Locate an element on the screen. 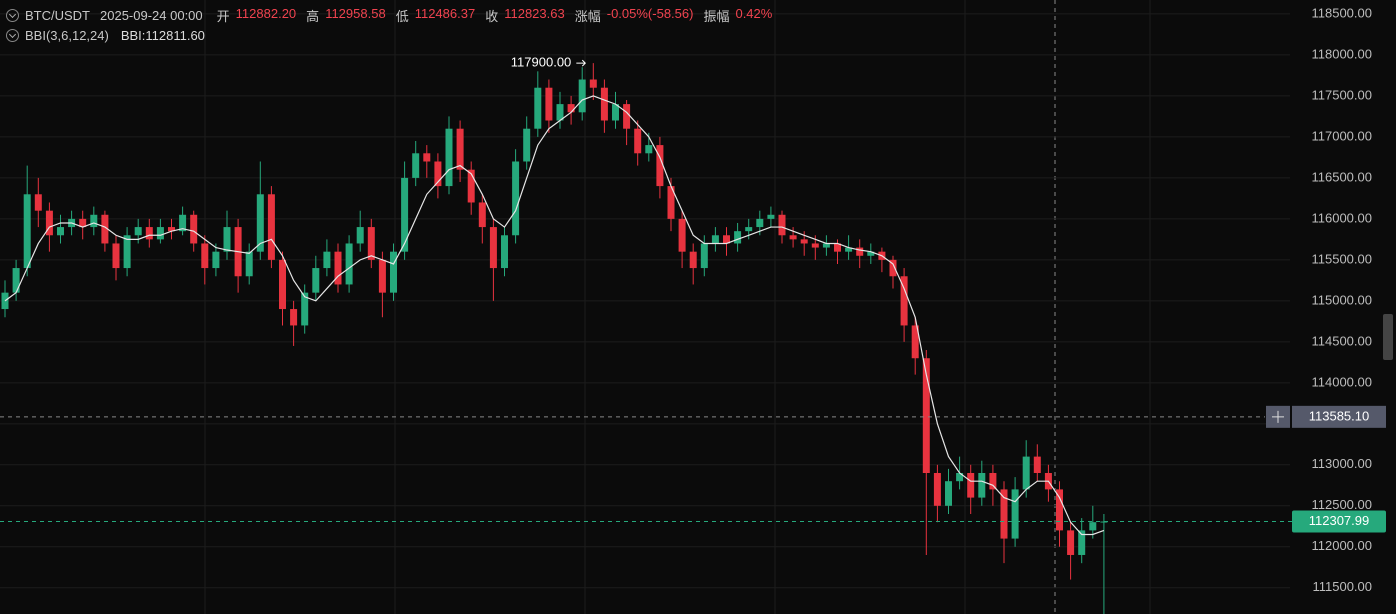 The width and height of the screenshot is (1396, 614). crosshair-plus is located at coordinates (1278, 416).